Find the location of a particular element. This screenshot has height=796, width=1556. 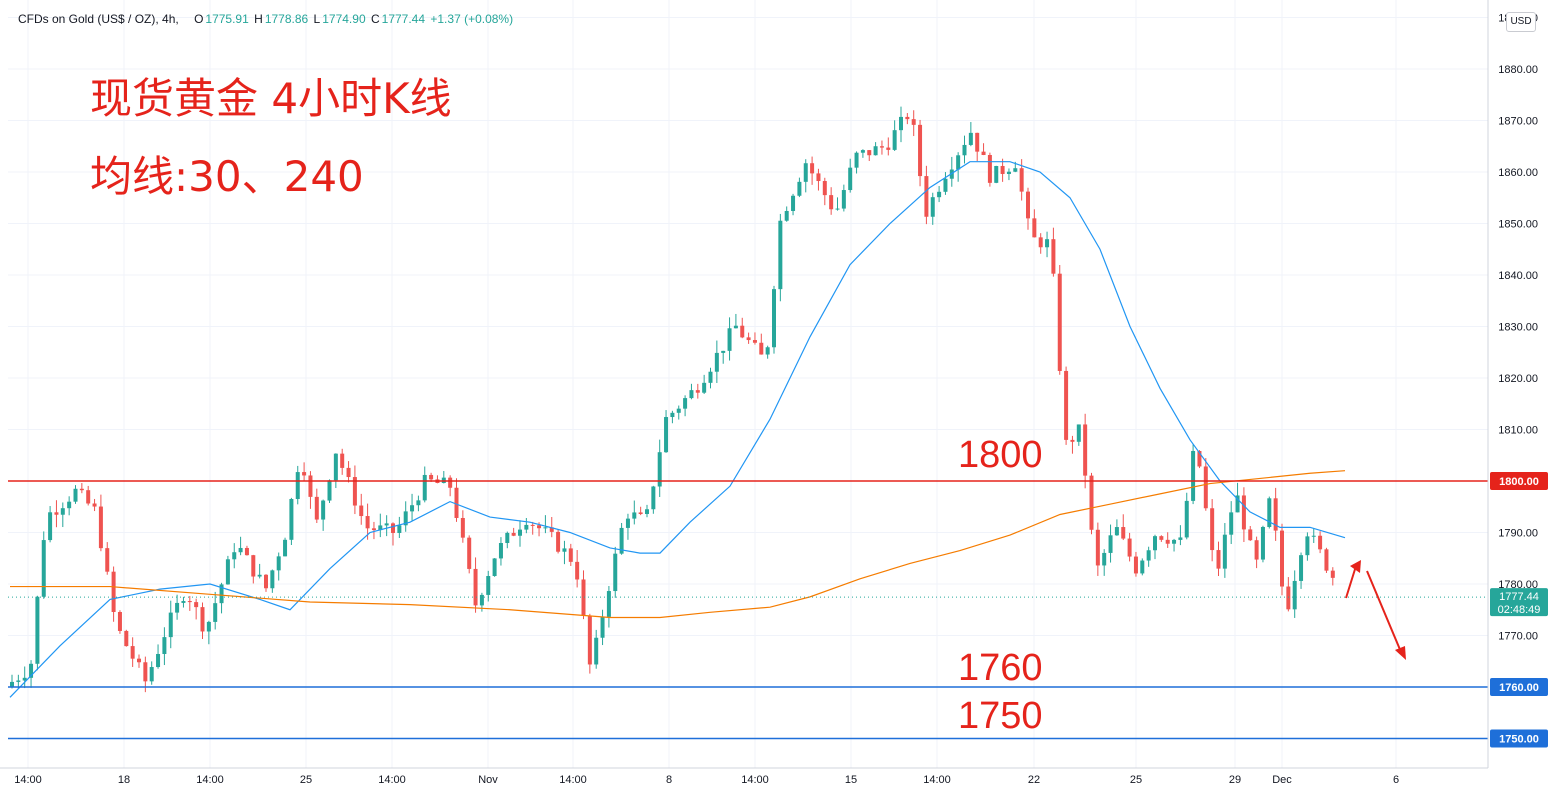

level-badge-label: 1760.00 is located at coordinates (1519, 688).